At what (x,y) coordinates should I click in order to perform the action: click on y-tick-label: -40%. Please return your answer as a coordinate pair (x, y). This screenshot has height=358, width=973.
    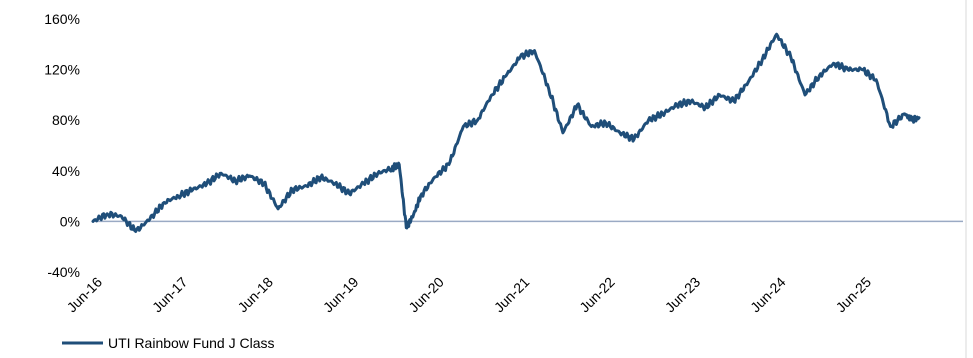
    Looking at the image, I should click on (63, 272).